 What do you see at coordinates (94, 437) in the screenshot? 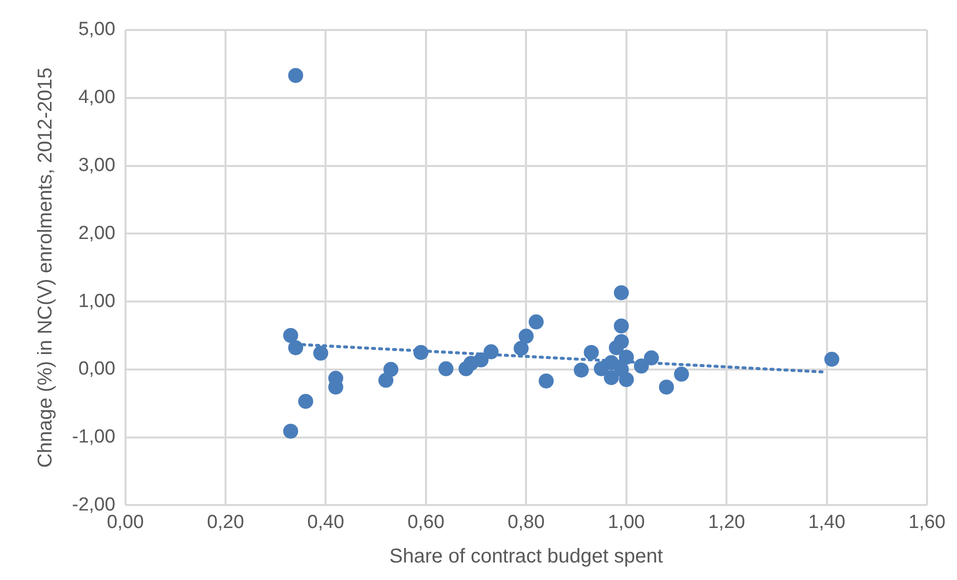
I see `y-tick-label: -1,00` at bounding box center [94, 437].